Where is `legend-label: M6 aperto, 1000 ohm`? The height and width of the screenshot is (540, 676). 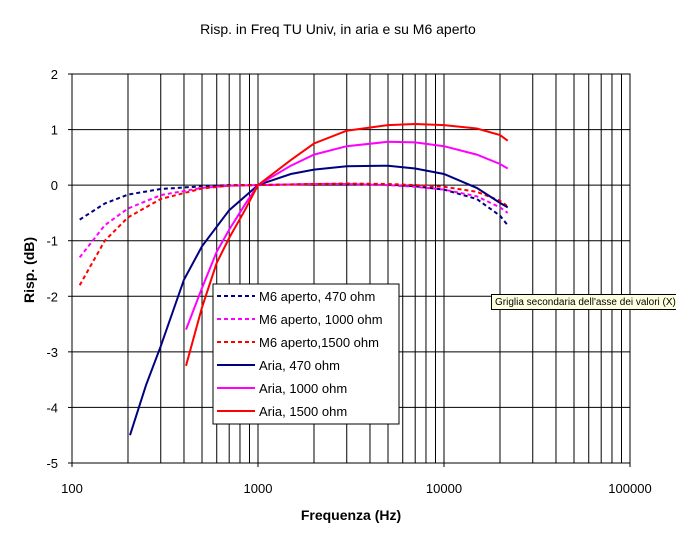
legend-label: M6 aperto, 1000 ohm is located at coordinates (321, 319).